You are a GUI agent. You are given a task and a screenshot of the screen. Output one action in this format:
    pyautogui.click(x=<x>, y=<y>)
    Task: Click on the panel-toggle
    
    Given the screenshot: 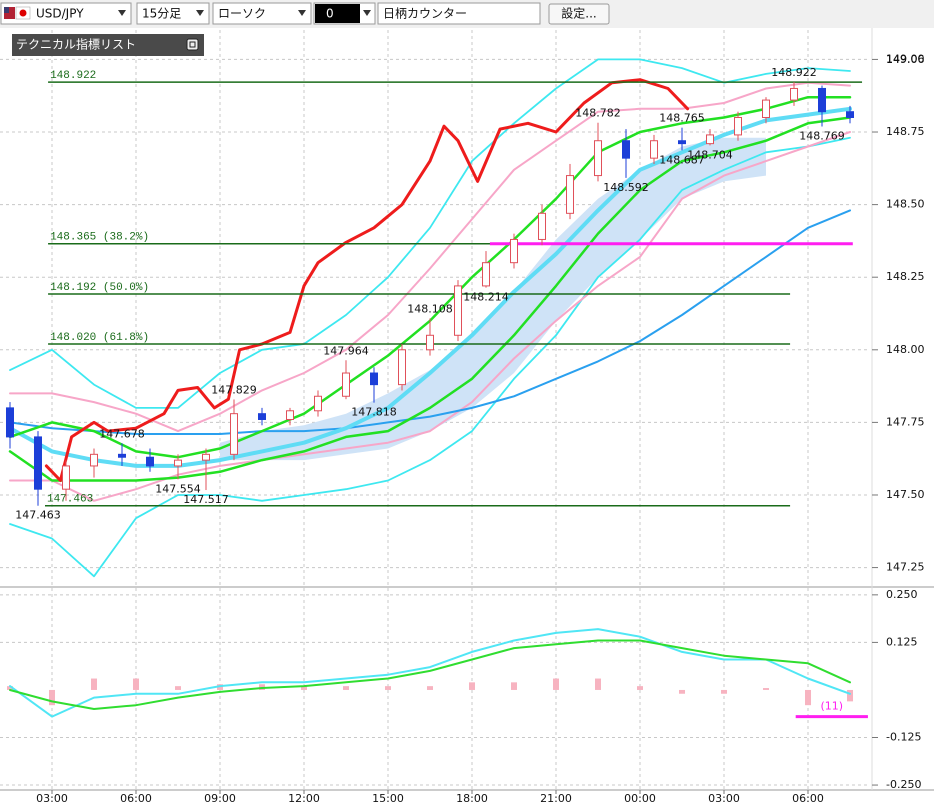 What is the action you would take?
    pyautogui.click(x=192, y=44)
    